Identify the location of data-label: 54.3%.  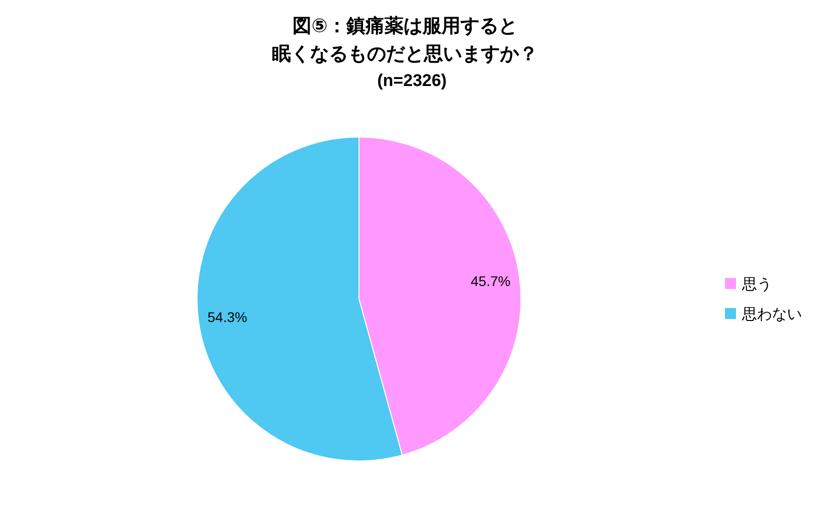
(228, 316).